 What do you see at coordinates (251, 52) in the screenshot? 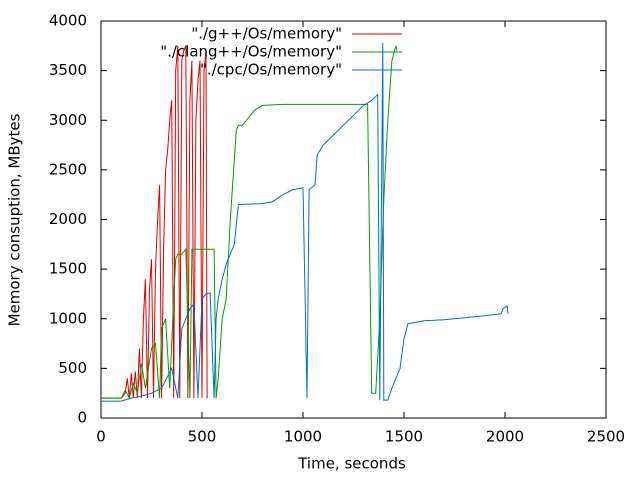
I see `legend-label: "./clang++/Os/memory"` at bounding box center [251, 52].